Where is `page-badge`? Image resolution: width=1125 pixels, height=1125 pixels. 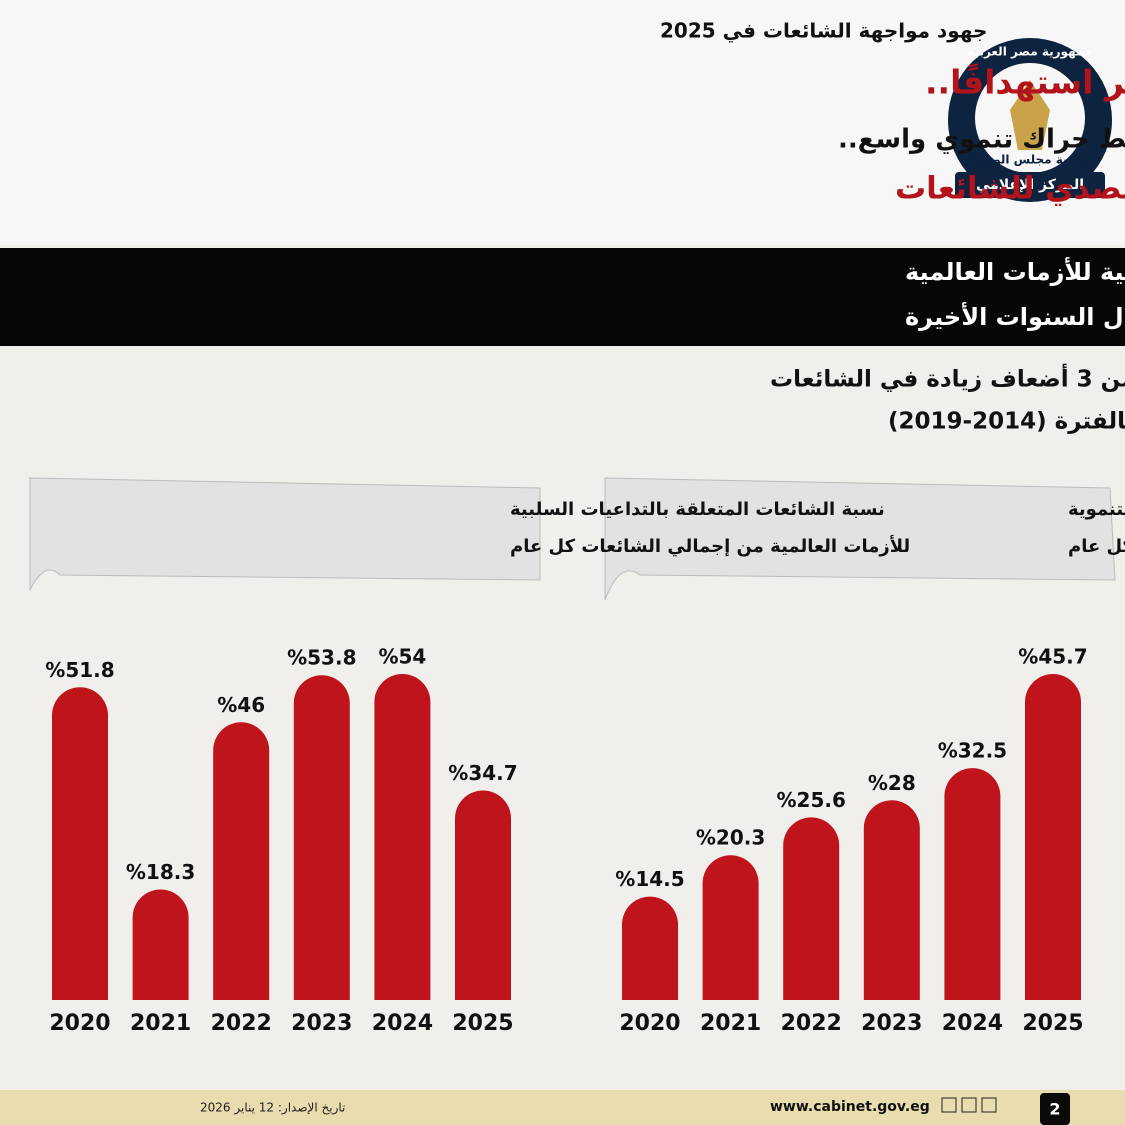
page-badge is located at coordinates (1055, 1109).